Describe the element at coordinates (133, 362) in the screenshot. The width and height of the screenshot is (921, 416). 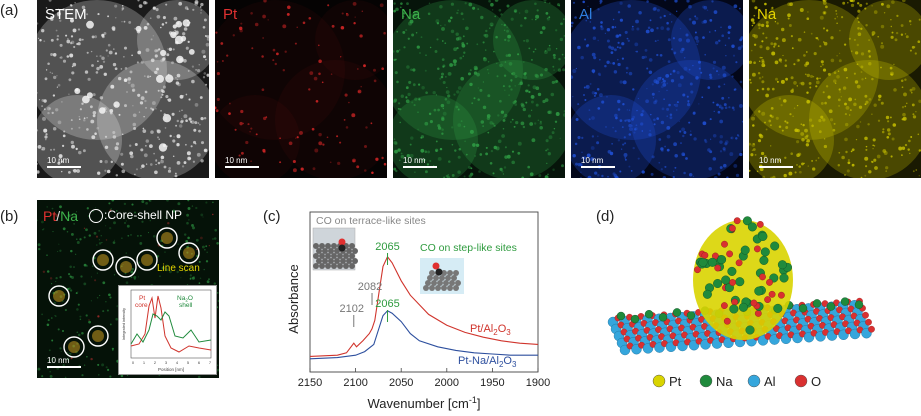
I see `inset-xtick-0: 0` at that location.